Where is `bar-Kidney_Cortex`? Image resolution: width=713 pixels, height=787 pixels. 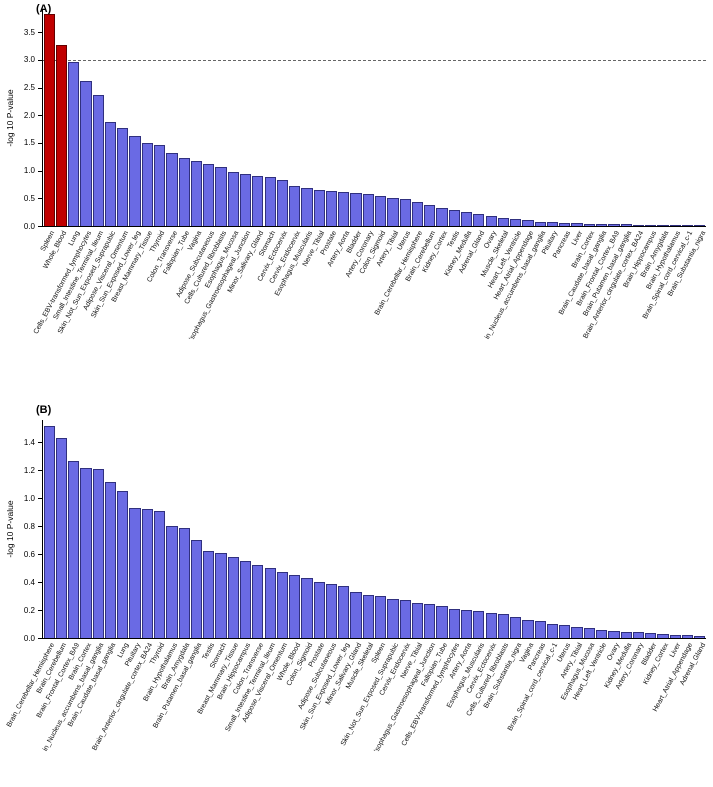
bar-Kidney_Cortex is located at coordinates (442, 217).